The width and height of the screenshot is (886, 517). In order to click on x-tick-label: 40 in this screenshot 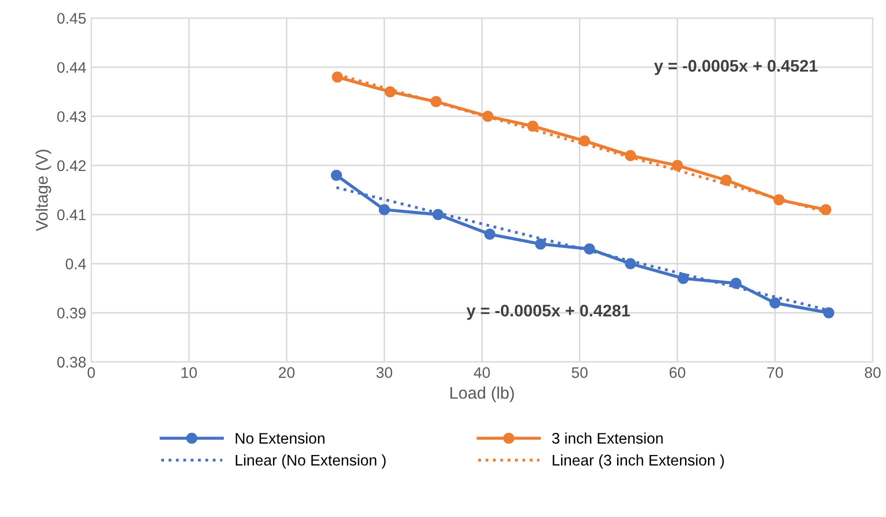, I will do `click(482, 372)`.